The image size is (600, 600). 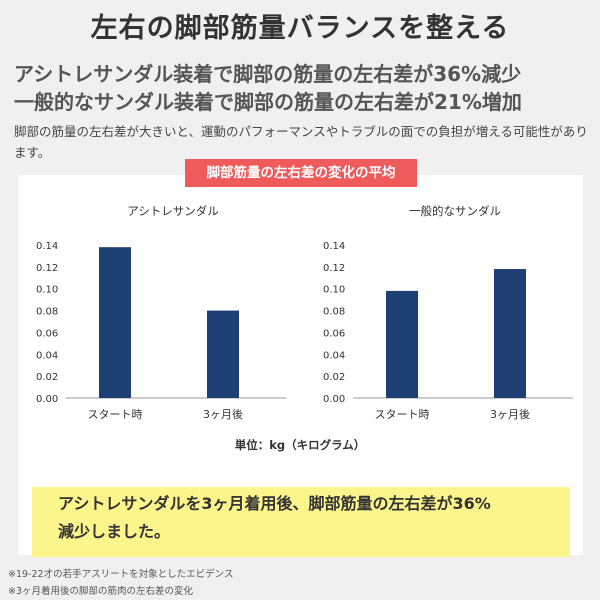 What do you see at coordinates (334, 355) in the screenshot?
I see `chart-1-ytick-label: 0.04` at bounding box center [334, 355].